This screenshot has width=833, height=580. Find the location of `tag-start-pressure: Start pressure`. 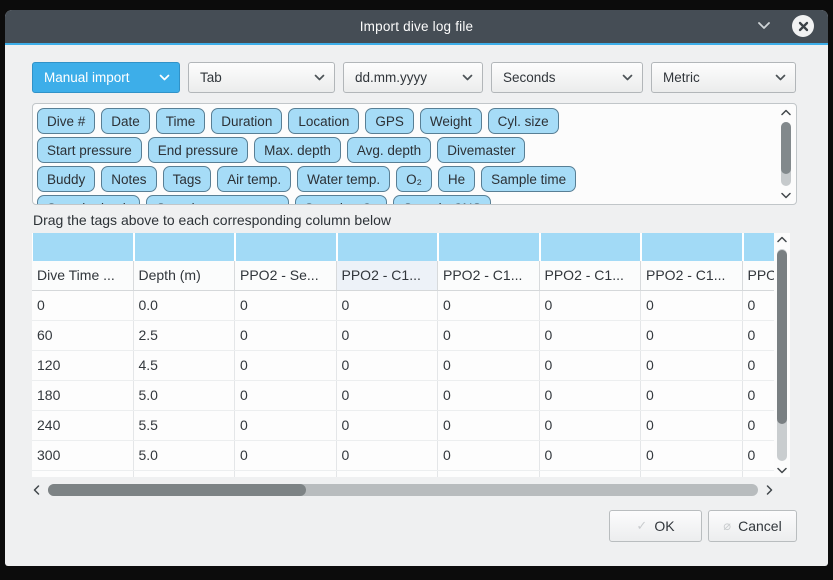

tag-start-pressure: Start pressure is located at coordinates (89, 150).